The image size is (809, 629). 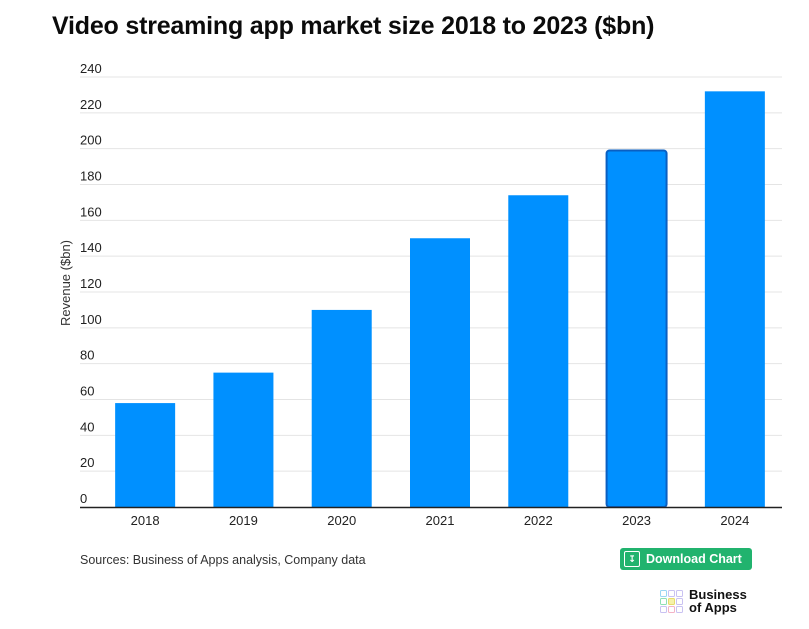 What do you see at coordinates (83, 498) in the screenshot?
I see `y-tick-label: 0` at bounding box center [83, 498].